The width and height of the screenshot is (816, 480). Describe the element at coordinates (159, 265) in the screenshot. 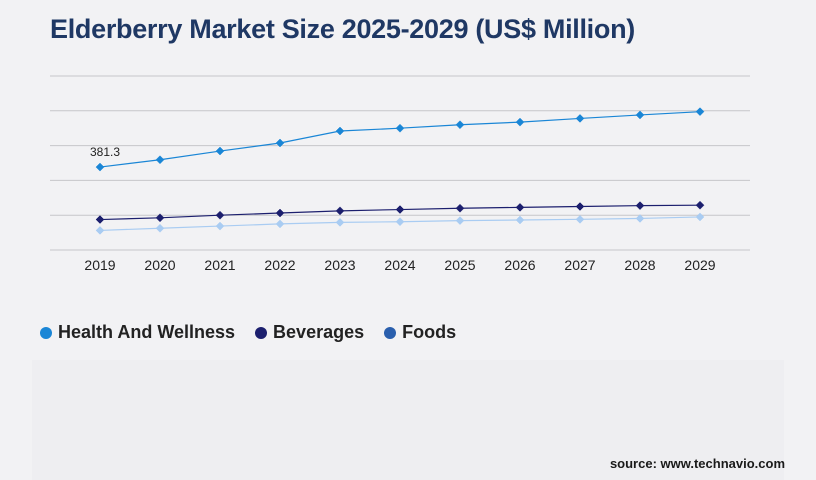

I see `x-tick-label: 2020` at that location.